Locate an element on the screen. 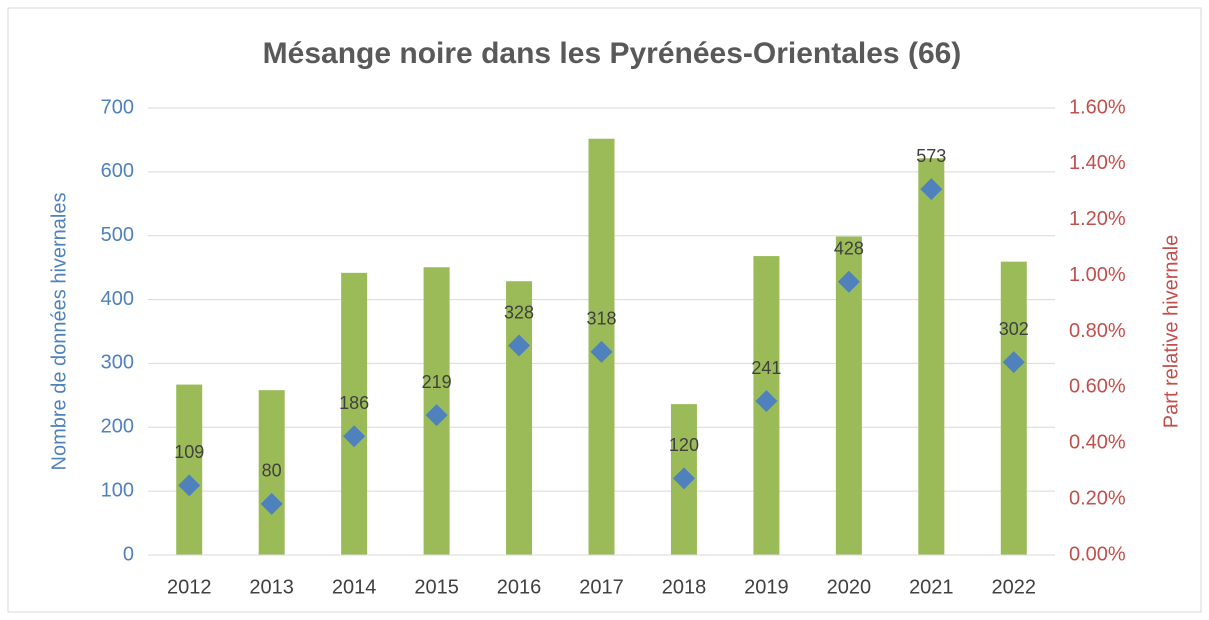  data-label: 241 is located at coordinates (766, 368).